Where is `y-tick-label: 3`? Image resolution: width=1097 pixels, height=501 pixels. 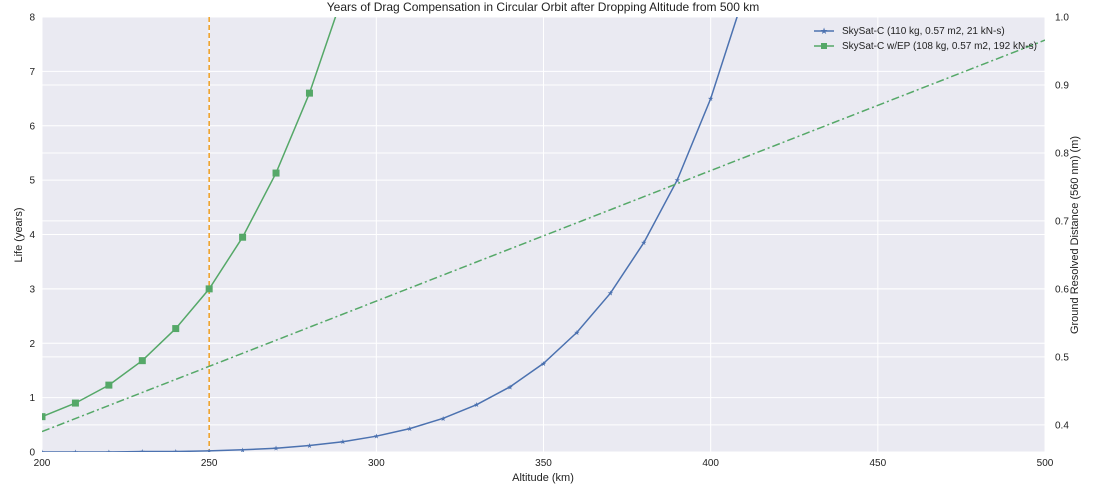 y-tick-label: 3 is located at coordinates (32, 289).